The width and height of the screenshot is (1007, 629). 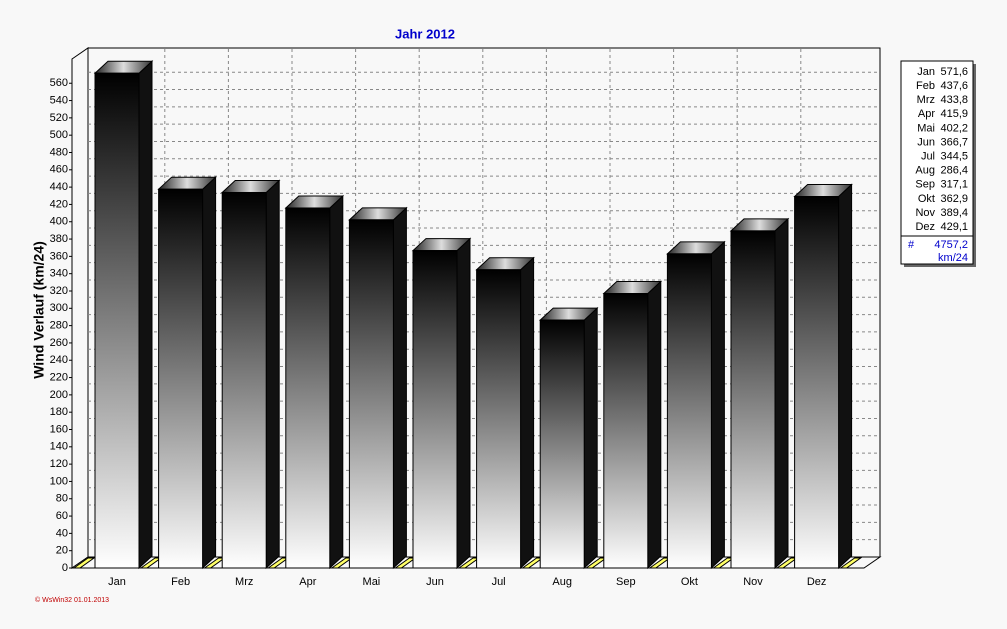 I want to click on x-tick-label: Jan, so click(x=117, y=582).